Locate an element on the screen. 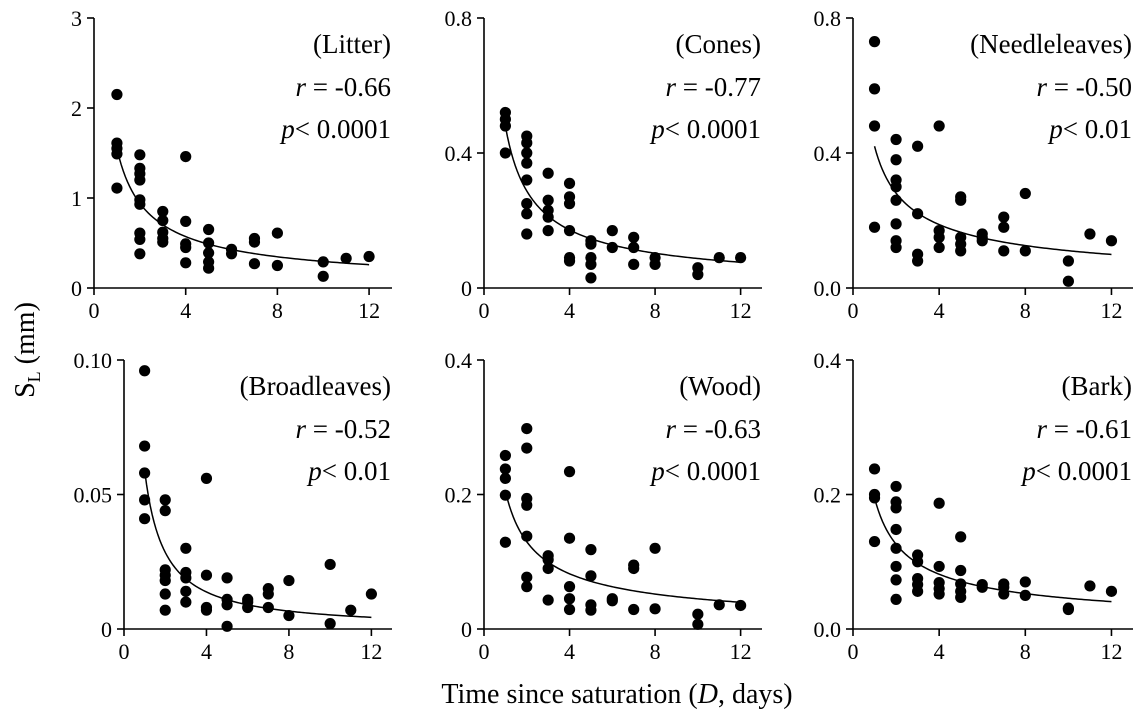  y-tick-label: 2 is located at coordinates (76, 108).